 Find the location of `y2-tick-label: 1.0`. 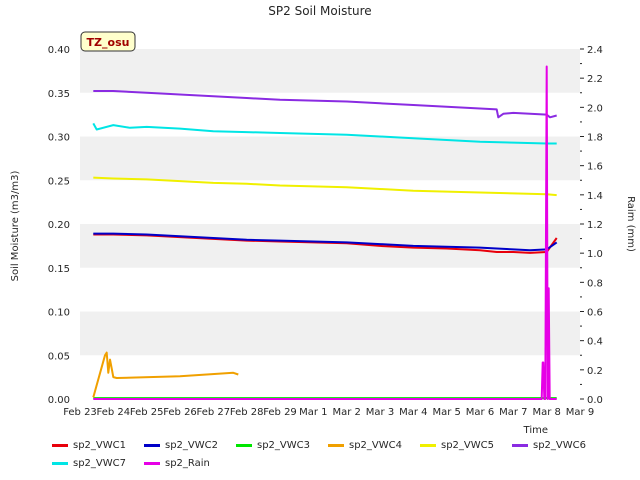

y2-tick-label: 1.0 is located at coordinates (595, 254).